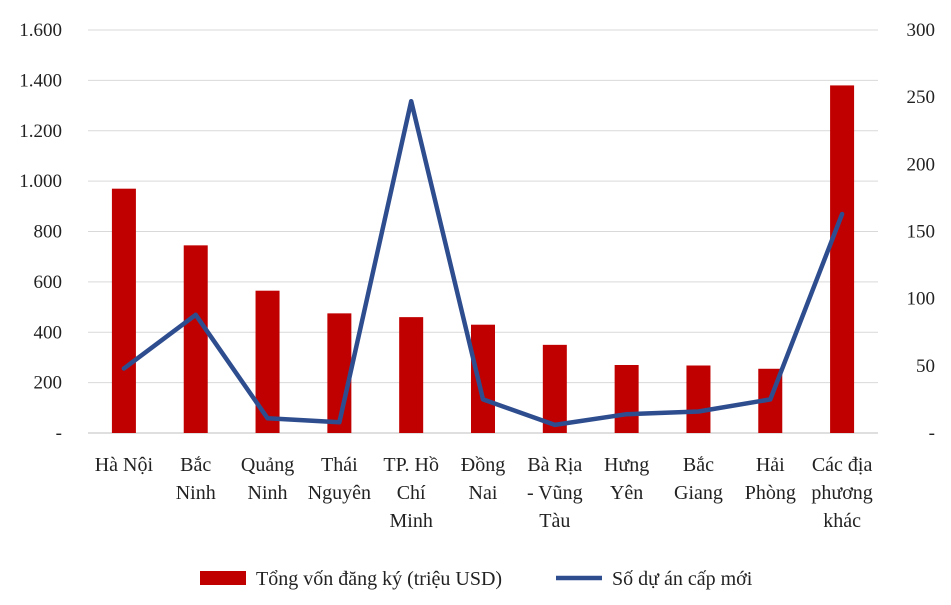 This screenshot has width=951, height=605. What do you see at coordinates (626, 479) in the screenshot?
I see `category-label: Hưng Yên` at bounding box center [626, 479].